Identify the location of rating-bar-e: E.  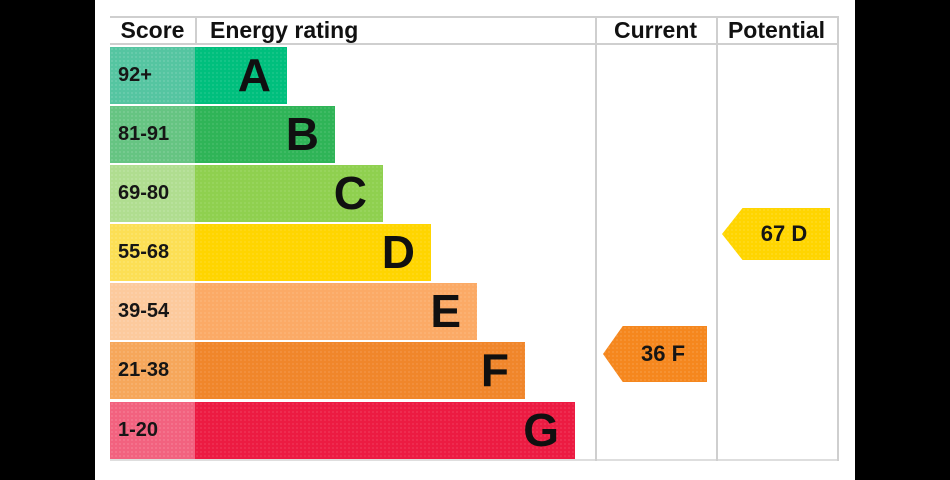
(336, 311).